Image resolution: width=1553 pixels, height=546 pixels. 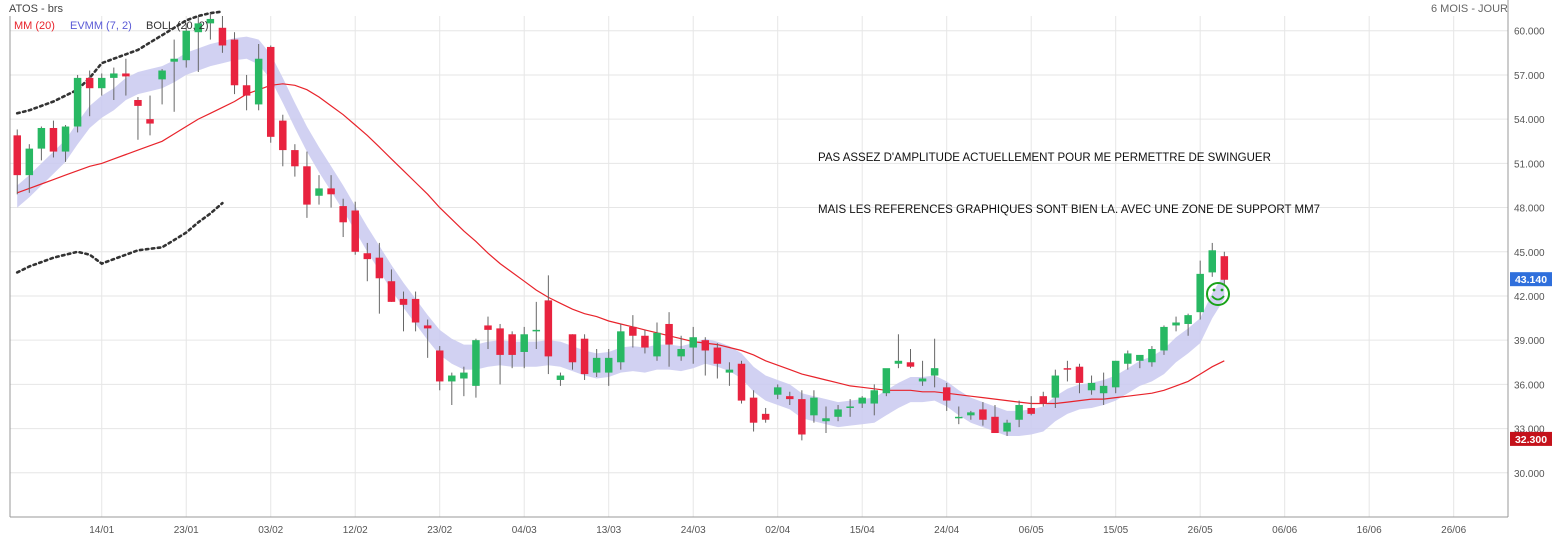 What do you see at coordinates (36, 9) in the screenshot?
I see `symbol-title: ATOS - brs` at bounding box center [36, 9].